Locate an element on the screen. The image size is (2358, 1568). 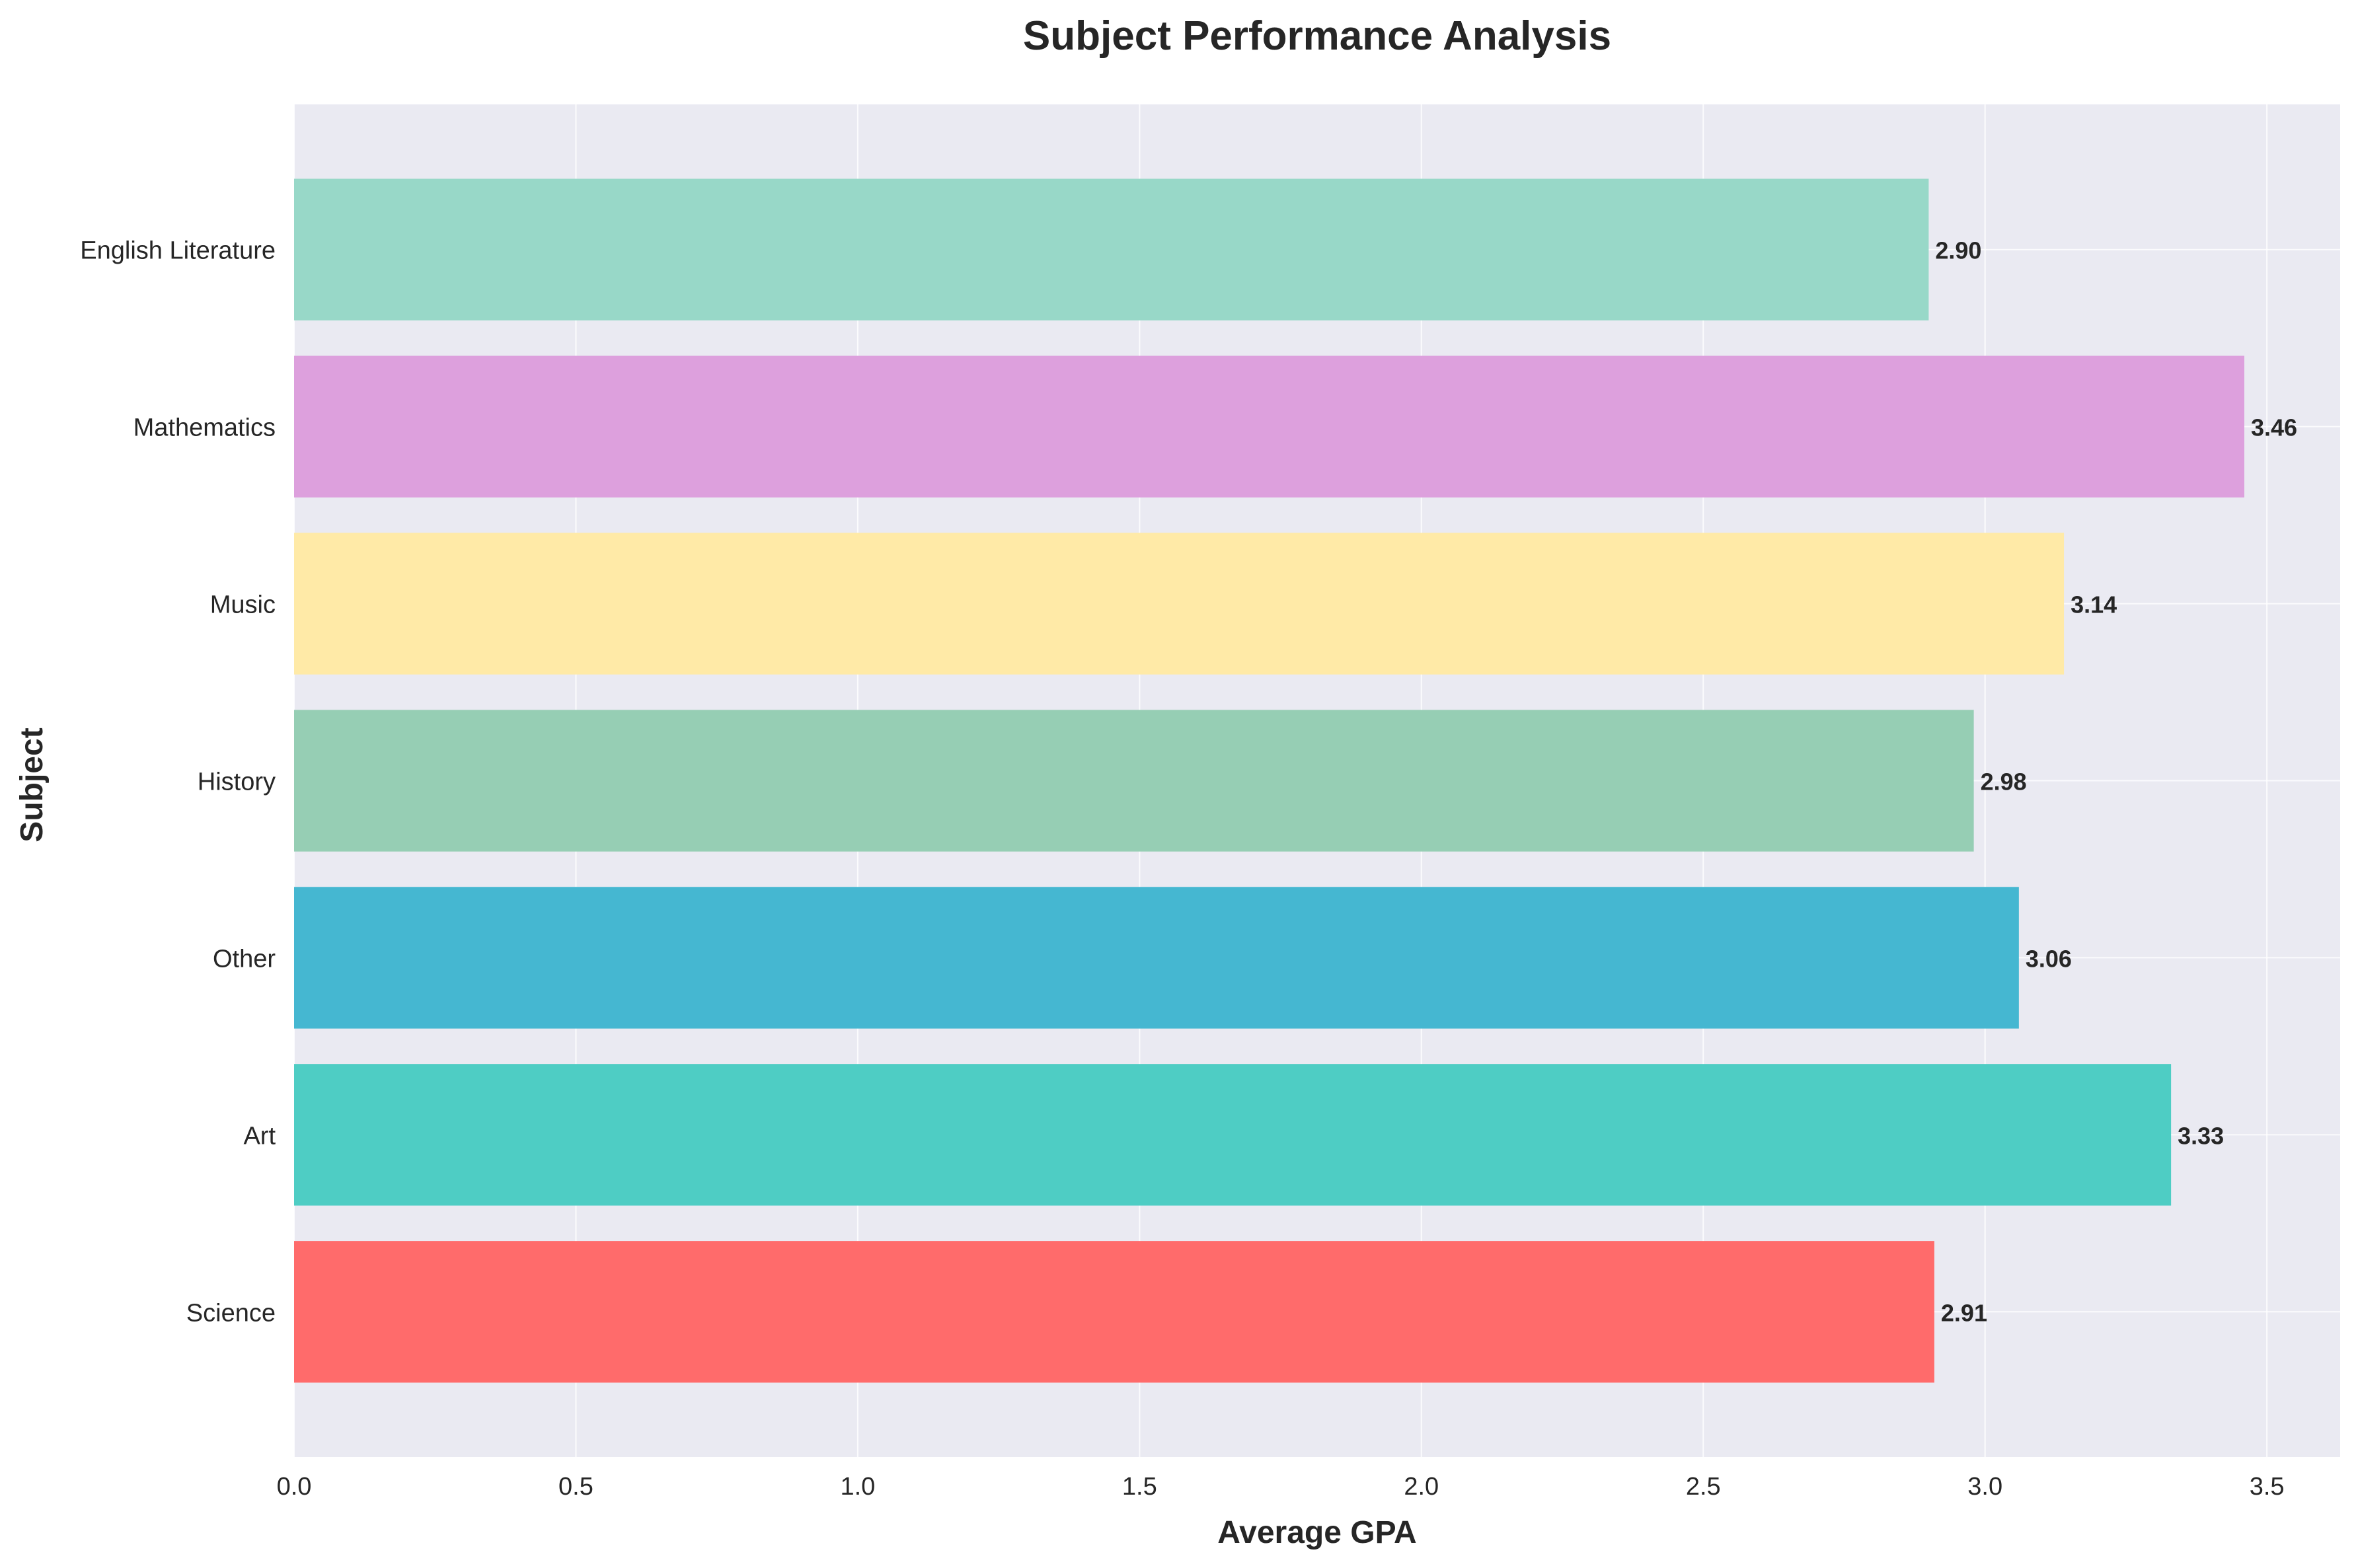
x-tick-label: 1.5 is located at coordinates (1139, 1487).